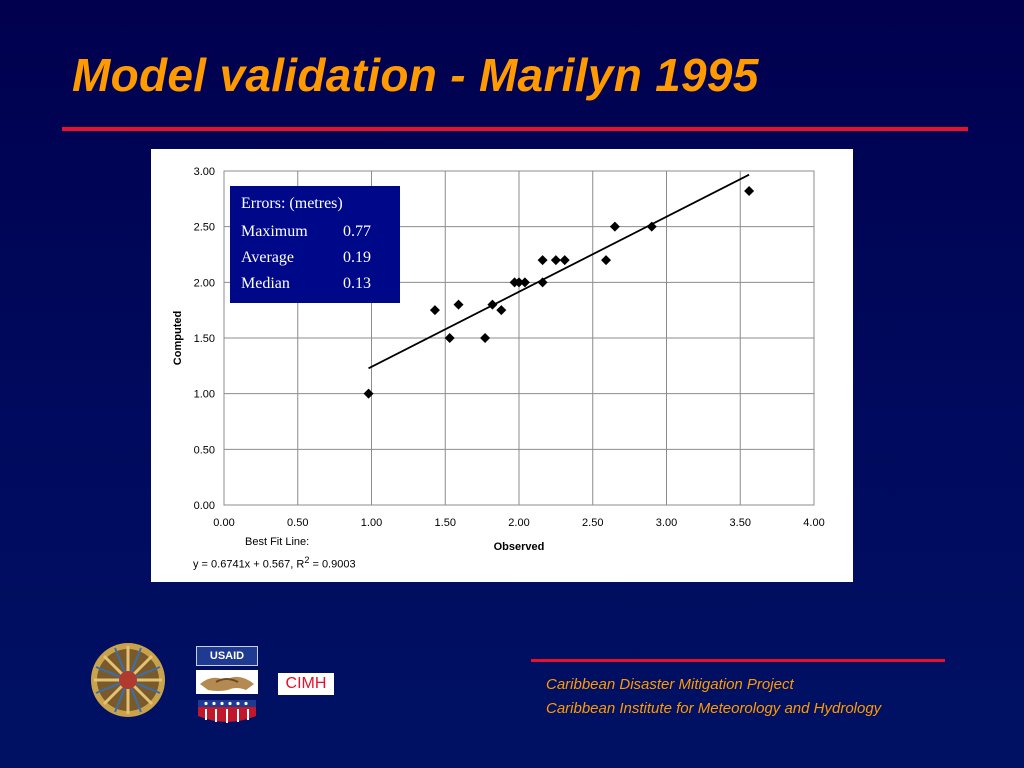 This screenshot has height=768, width=1024. I want to click on best-fit-label: Best Fit Line:, so click(277, 542).